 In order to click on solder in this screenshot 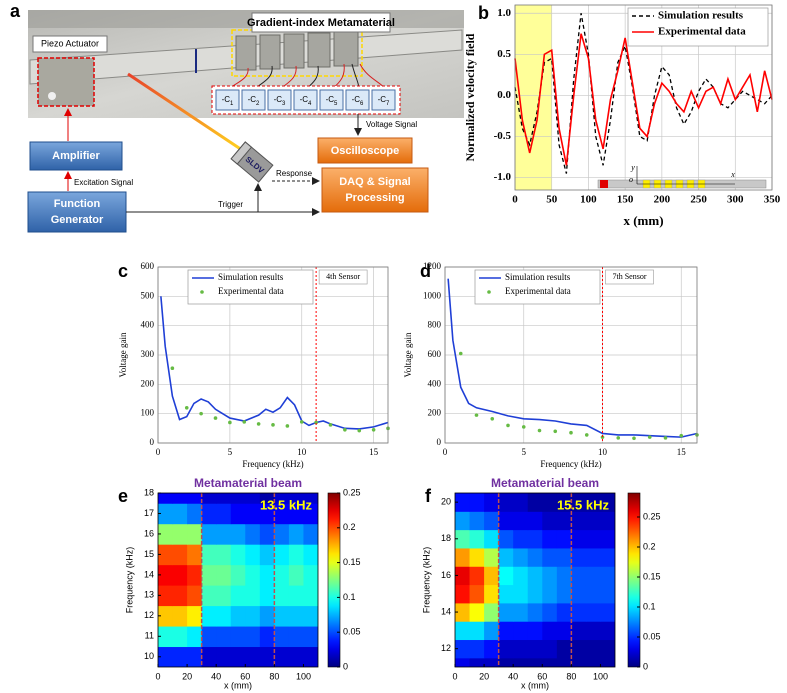, I will do `click(52, 96)`.